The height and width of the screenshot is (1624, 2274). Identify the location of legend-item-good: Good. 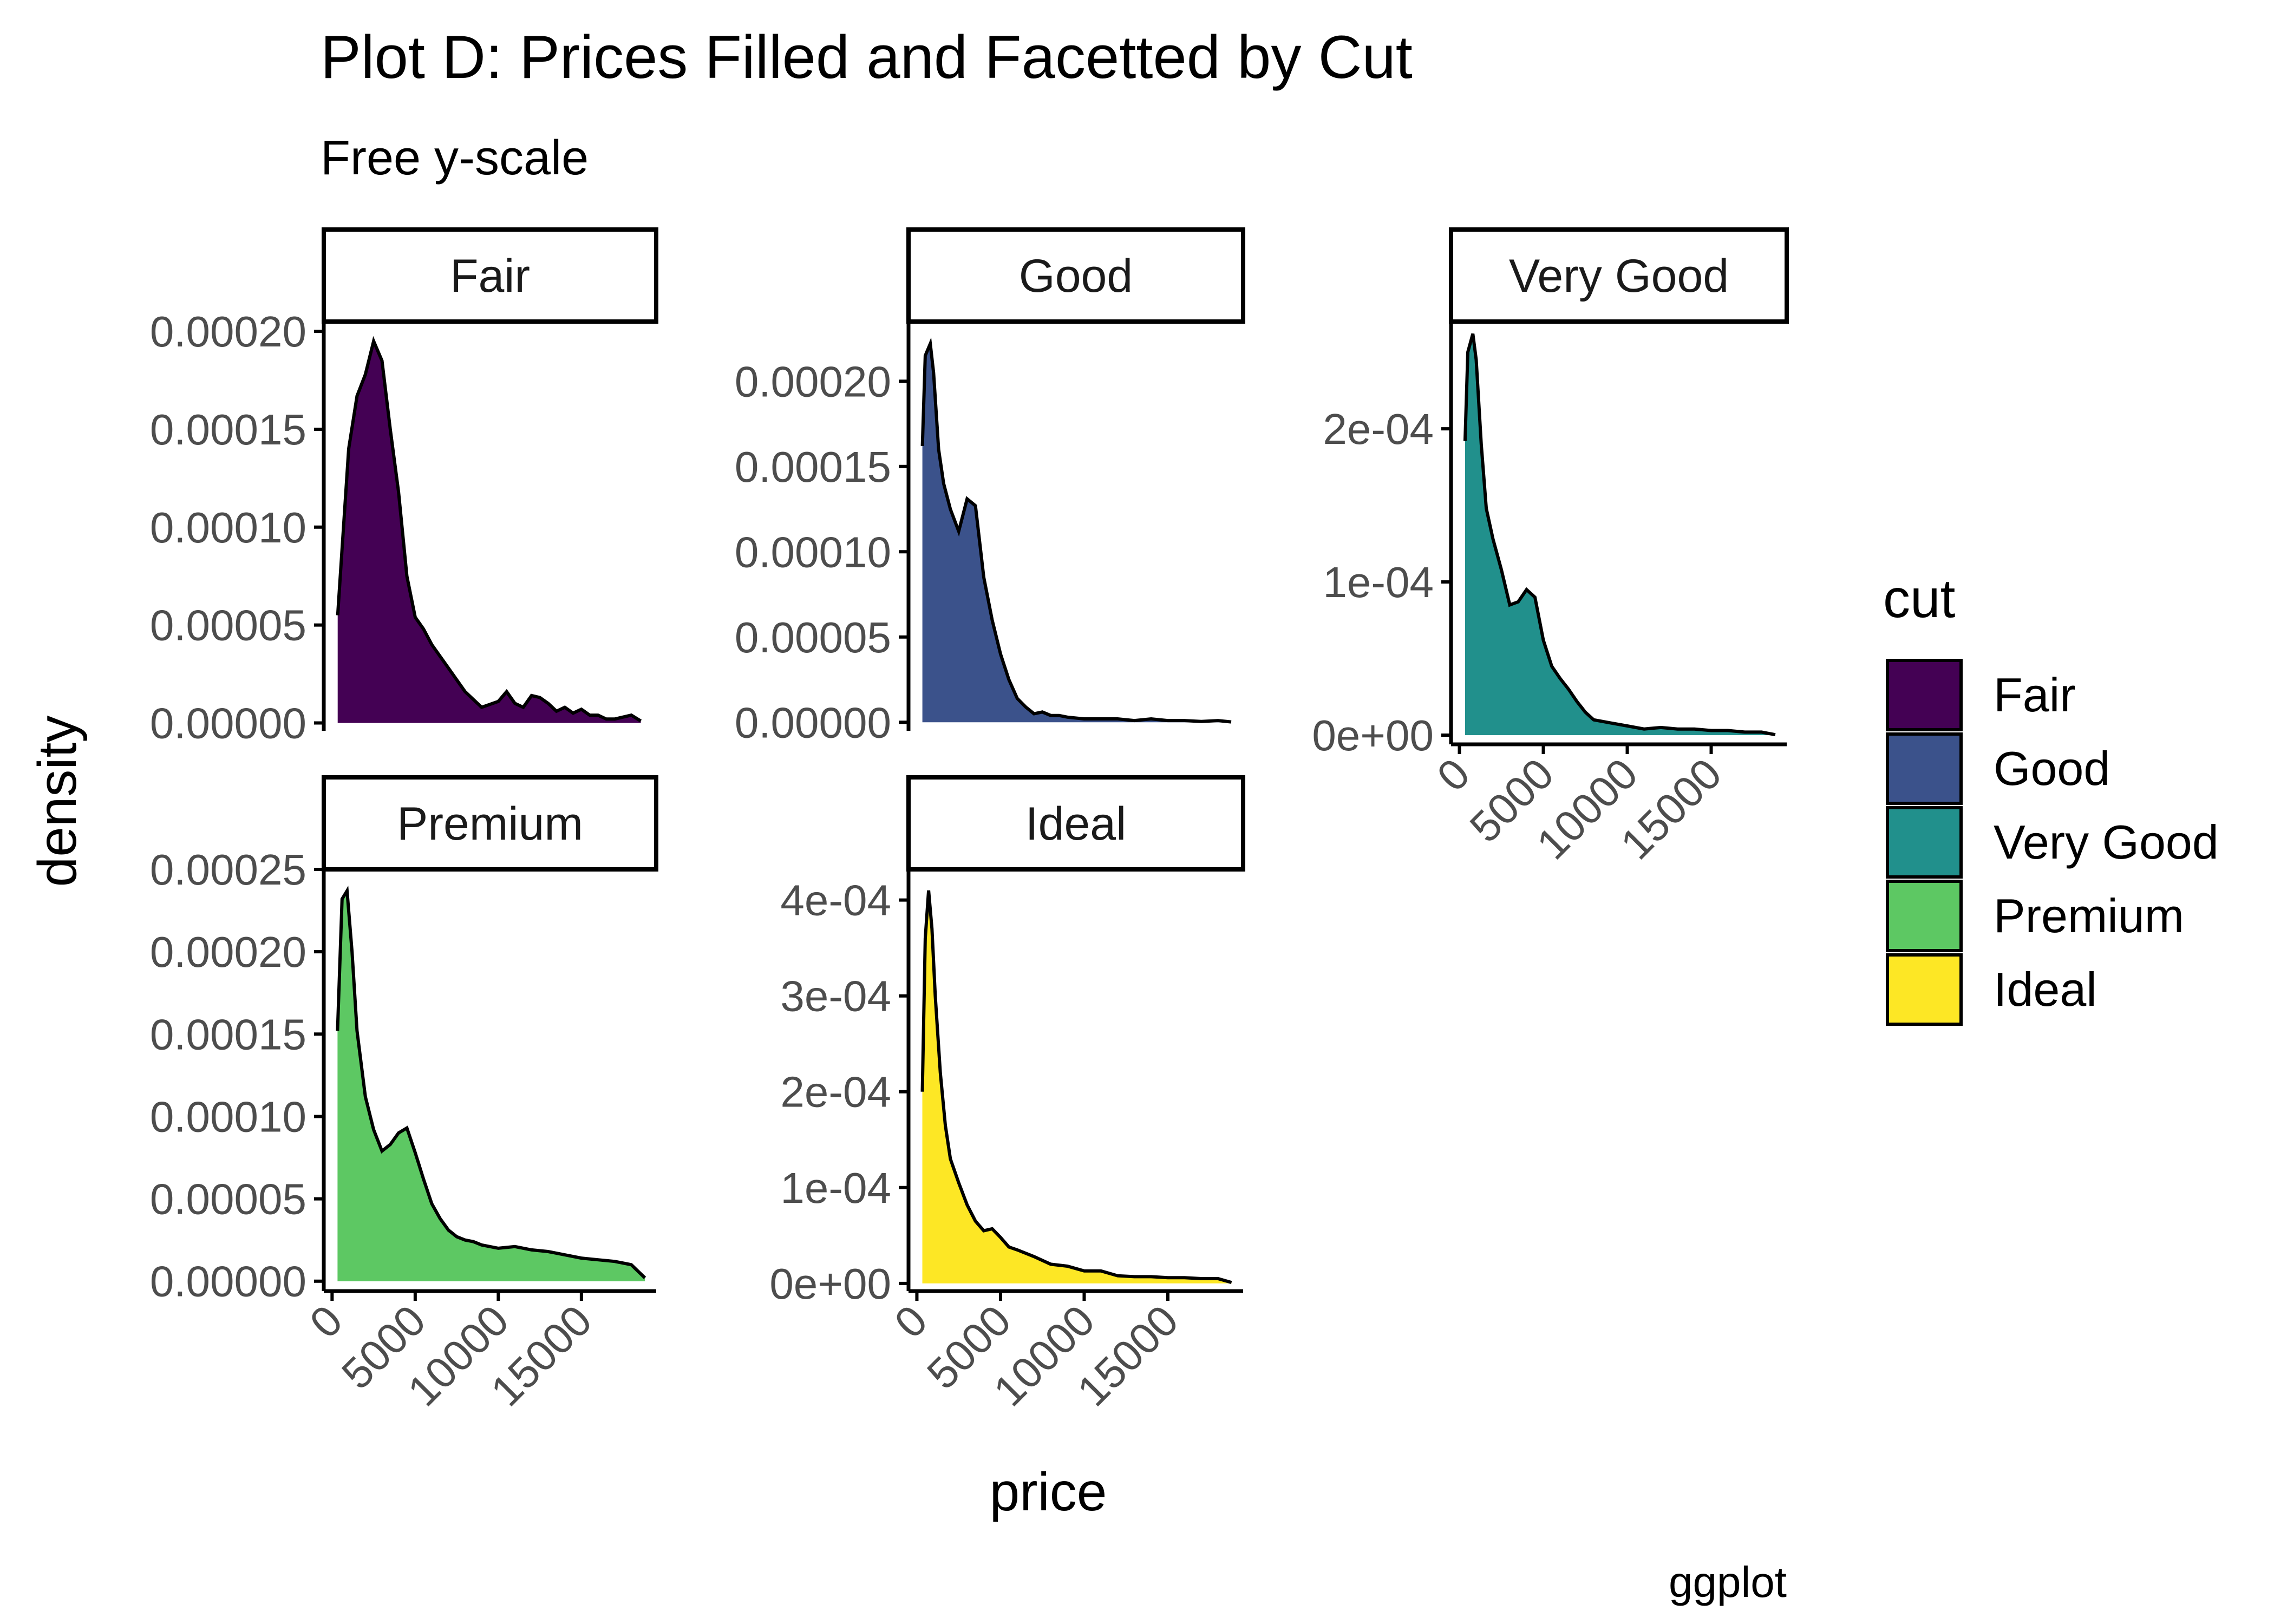
(1998, 768).